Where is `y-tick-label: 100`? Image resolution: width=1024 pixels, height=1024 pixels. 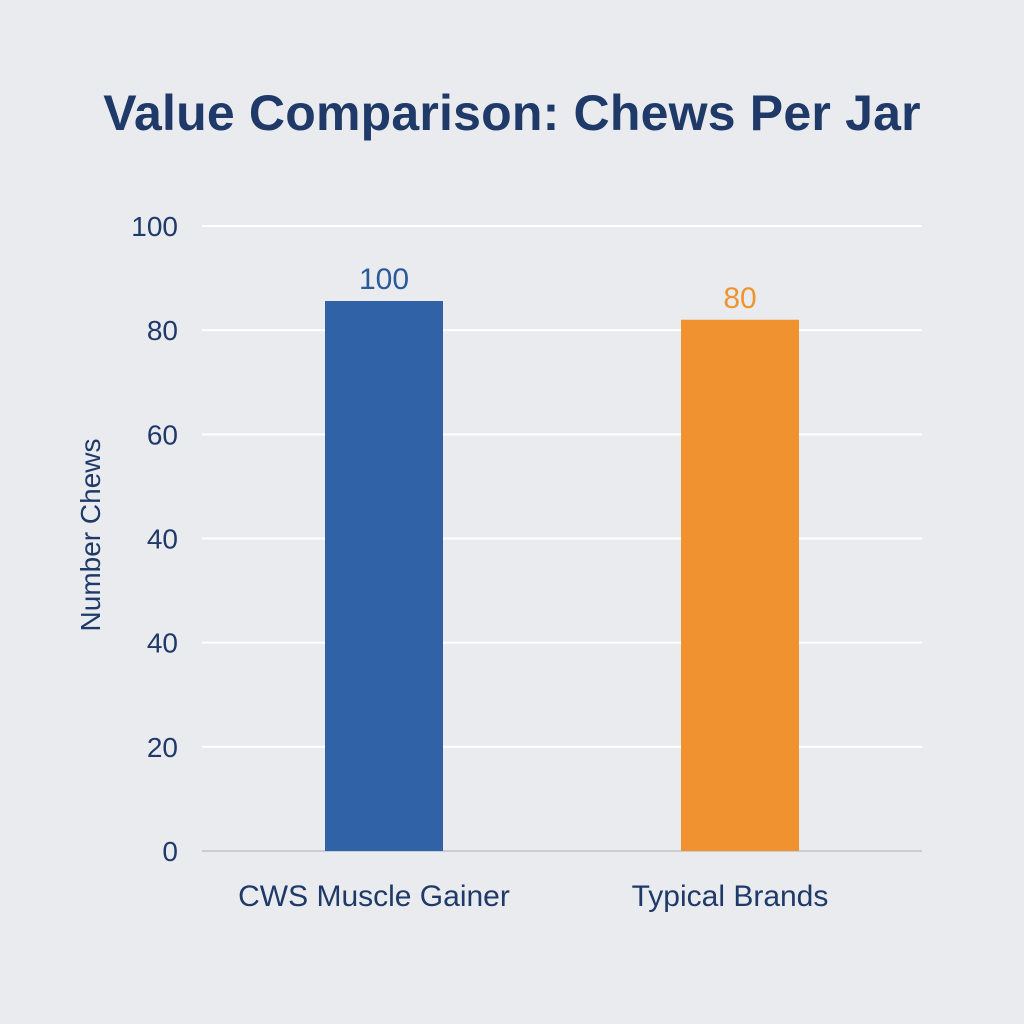
y-tick-label: 100 is located at coordinates (154, 226).